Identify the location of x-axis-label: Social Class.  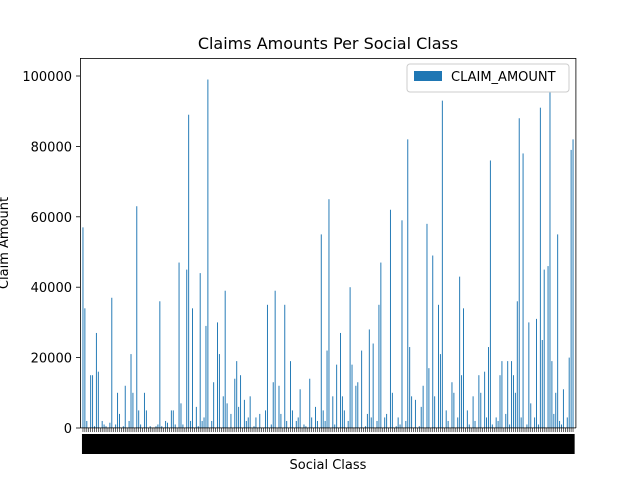
(328, 465).